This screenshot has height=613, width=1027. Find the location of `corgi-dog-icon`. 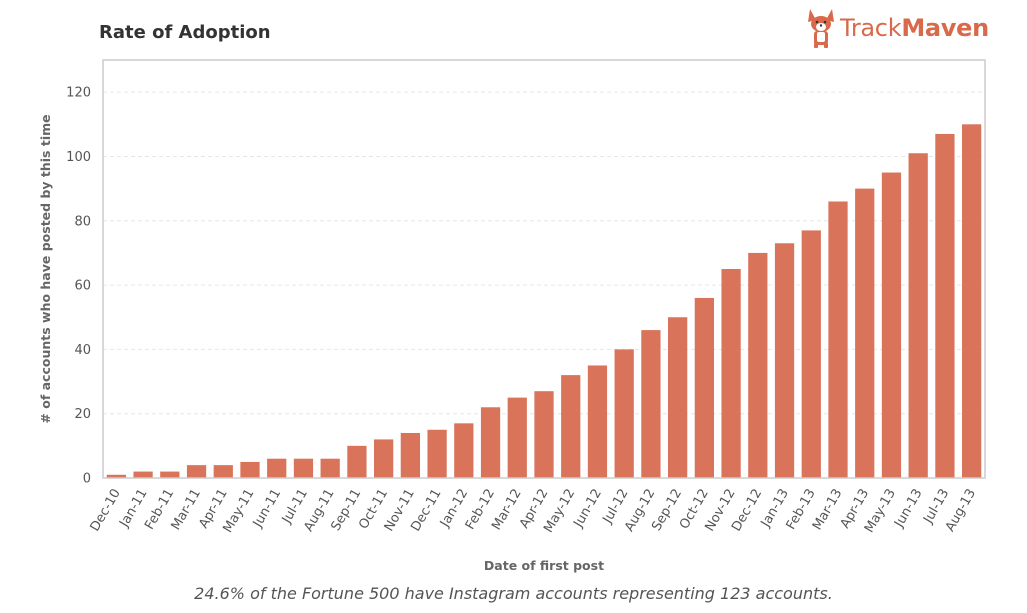

corgi-dog-icon is located at coordinates (821, 28).